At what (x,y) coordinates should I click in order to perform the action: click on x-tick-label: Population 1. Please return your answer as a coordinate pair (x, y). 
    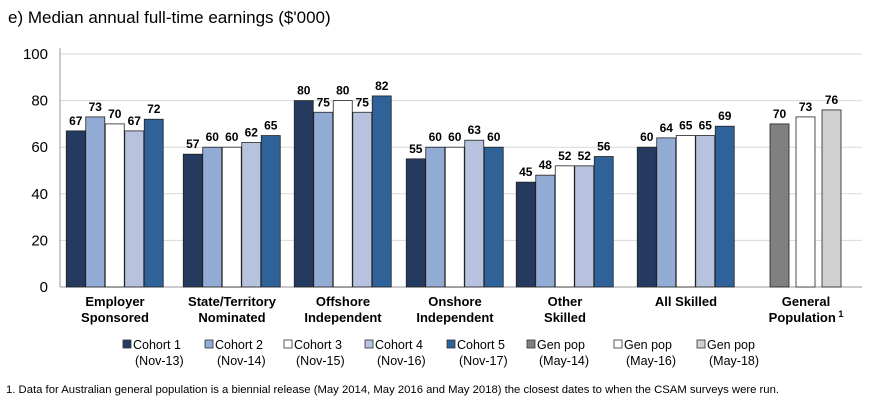
    Looking at the image, I should click on (806, 317).